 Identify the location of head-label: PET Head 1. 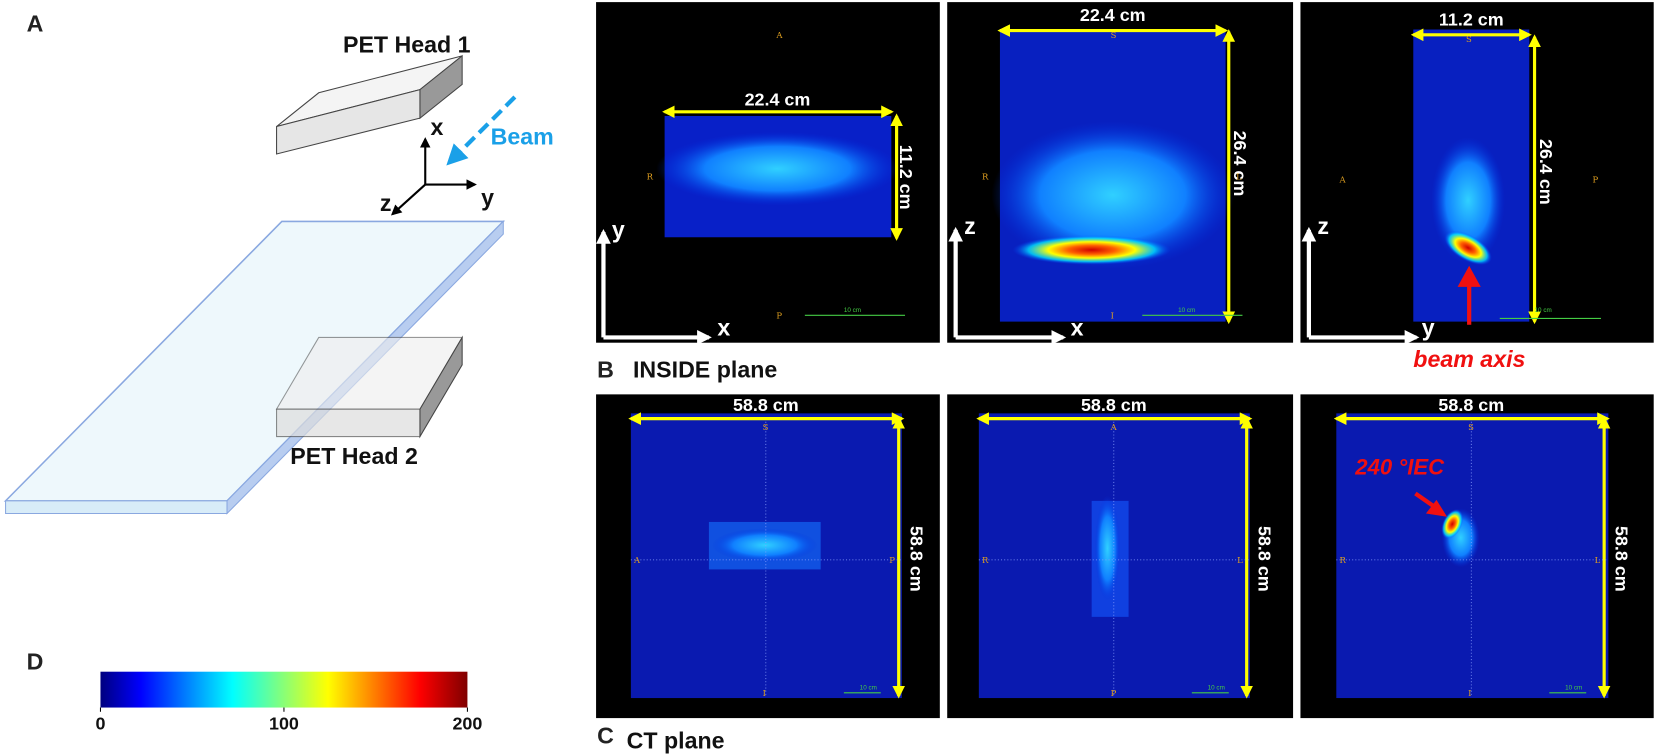
(407, 45).